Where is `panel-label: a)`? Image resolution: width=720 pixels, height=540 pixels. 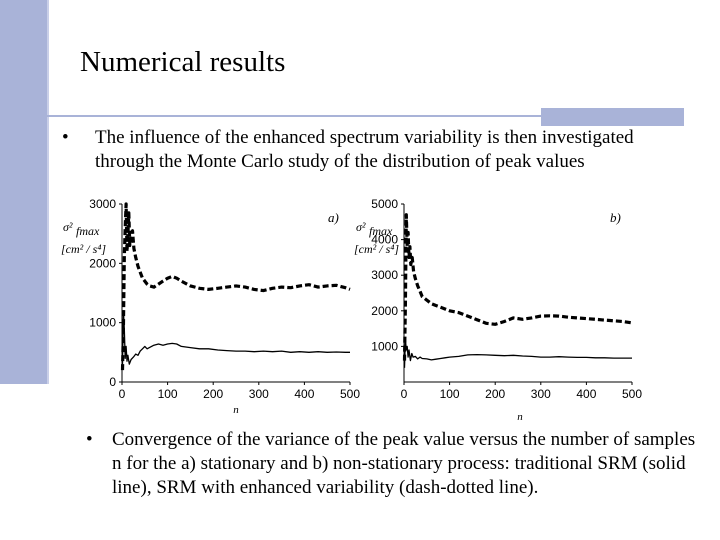 panel-label: a) is located at coordinates (333, 217).